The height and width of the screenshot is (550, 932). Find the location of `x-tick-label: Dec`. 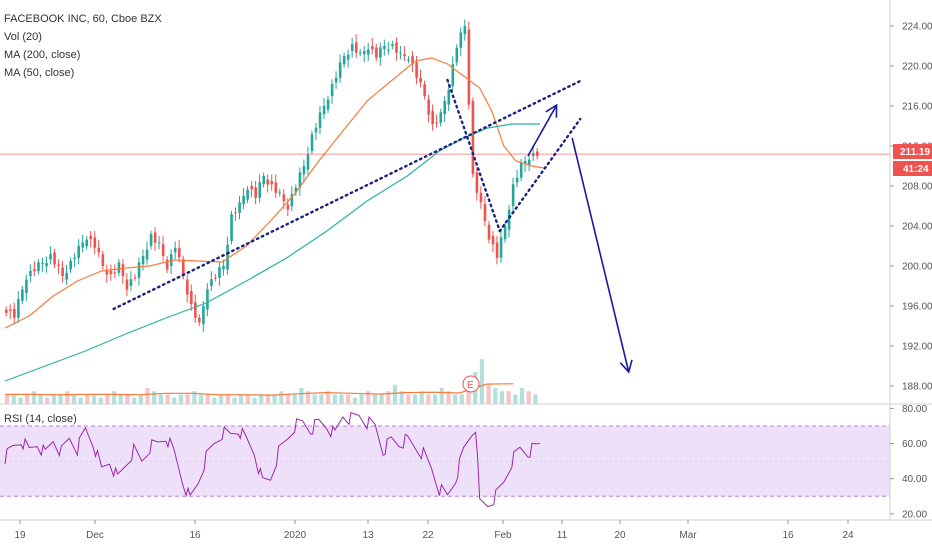

x-tick-label: Dec is located at coordinates (95, 535).